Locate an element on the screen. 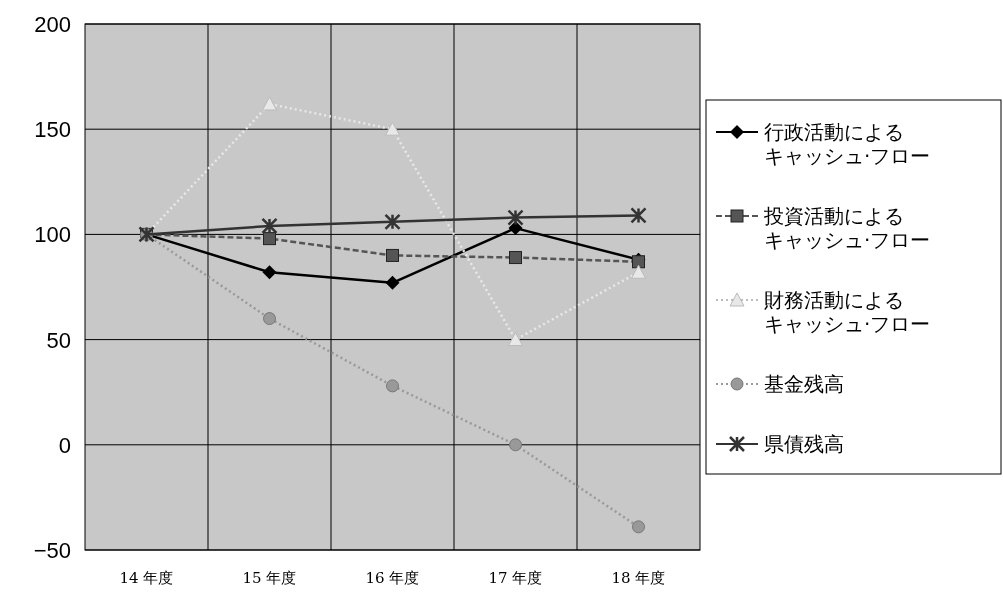  legend-label: 基金残高 is located at coordinates (804, 384).